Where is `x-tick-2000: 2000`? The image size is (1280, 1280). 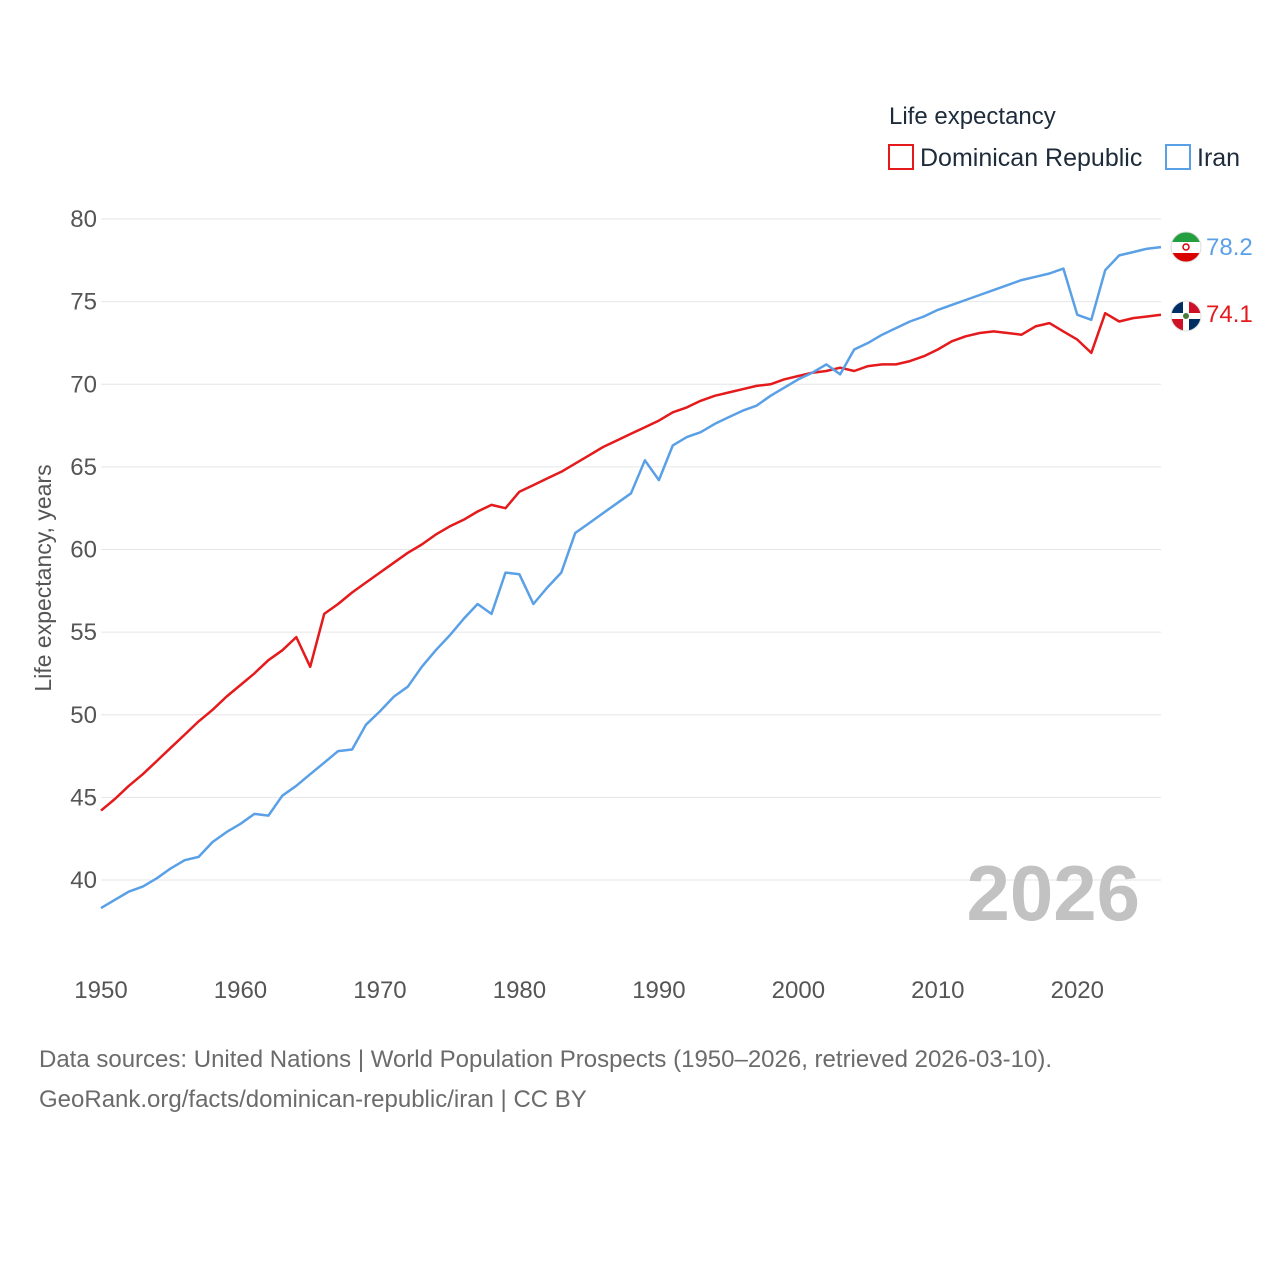 x-tick-2000: 2000 is located at coordinates (798, 990).